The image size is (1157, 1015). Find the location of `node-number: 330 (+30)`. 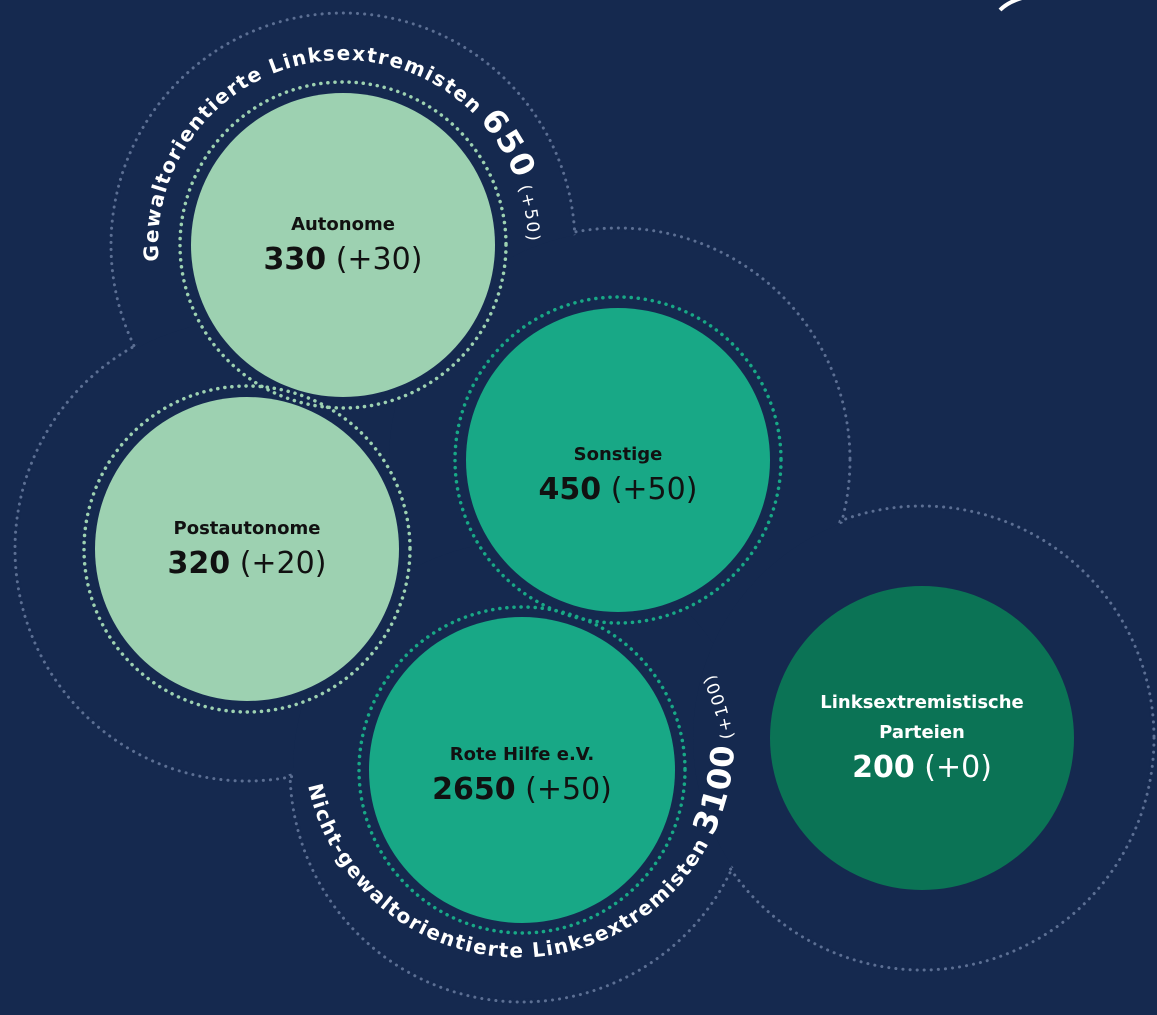

node-number: 330 (+30) is located at coordinates (343, 260).